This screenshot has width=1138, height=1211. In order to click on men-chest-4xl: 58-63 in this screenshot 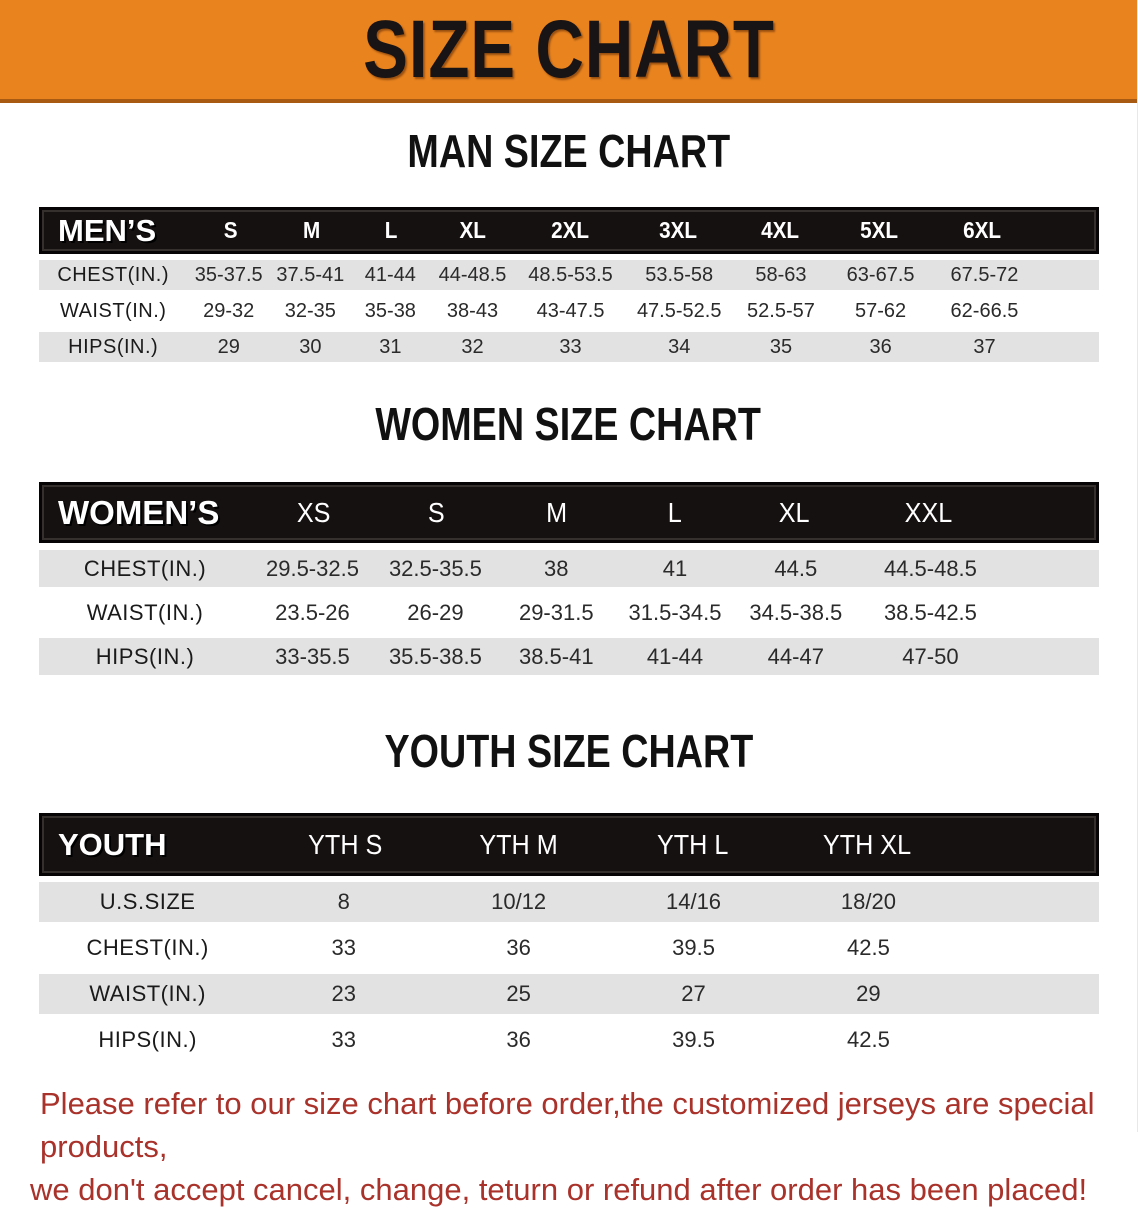, I will do `click(781, 274)`.